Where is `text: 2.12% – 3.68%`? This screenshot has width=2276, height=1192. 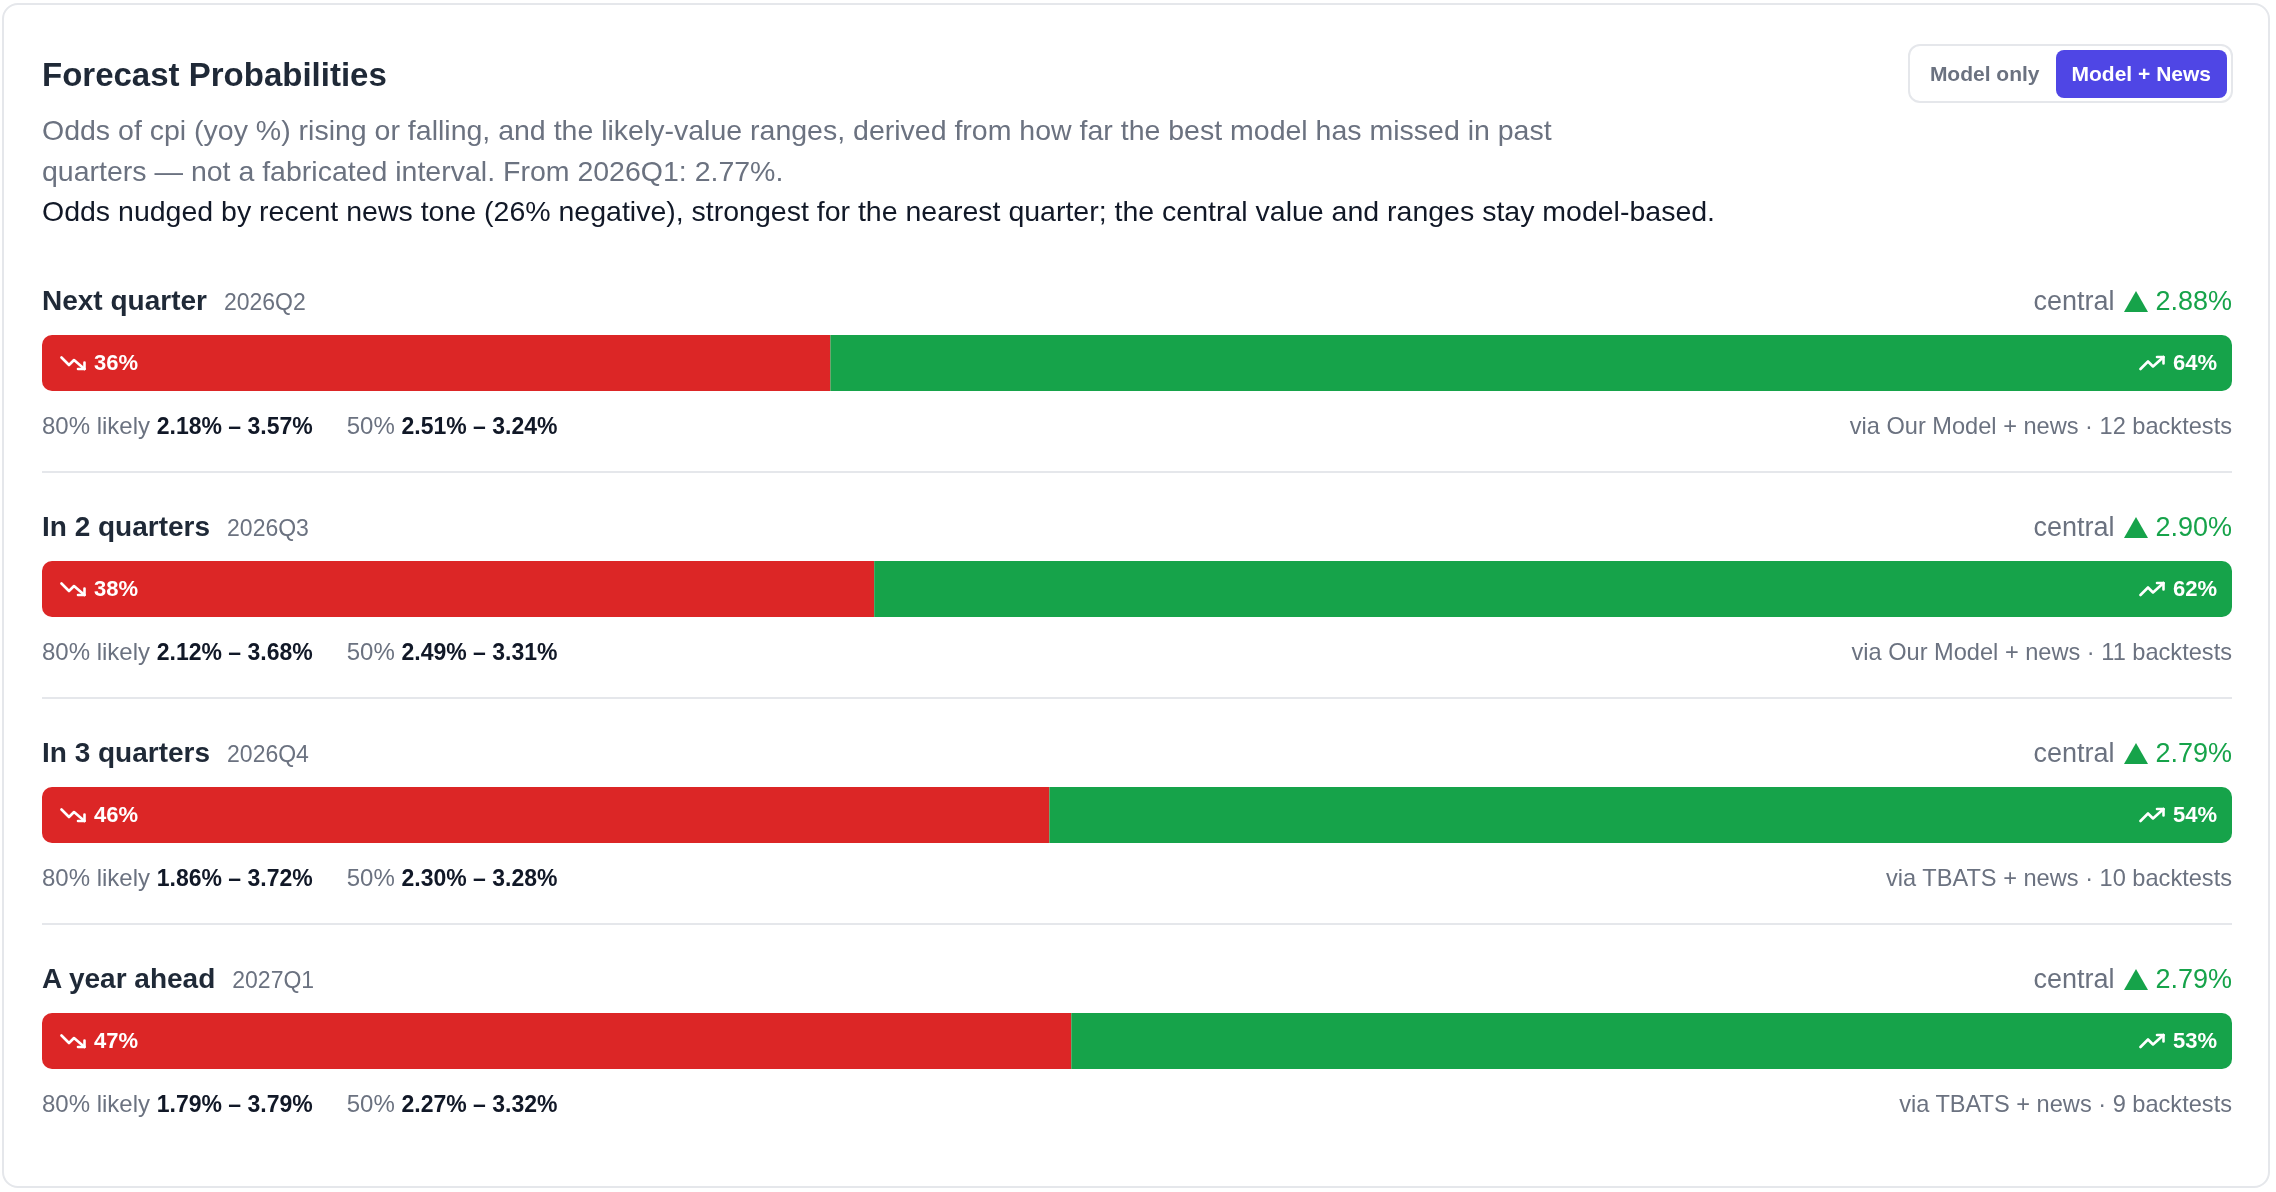
text: 2.12% – 3.68% is located at coordinates (234, 652).